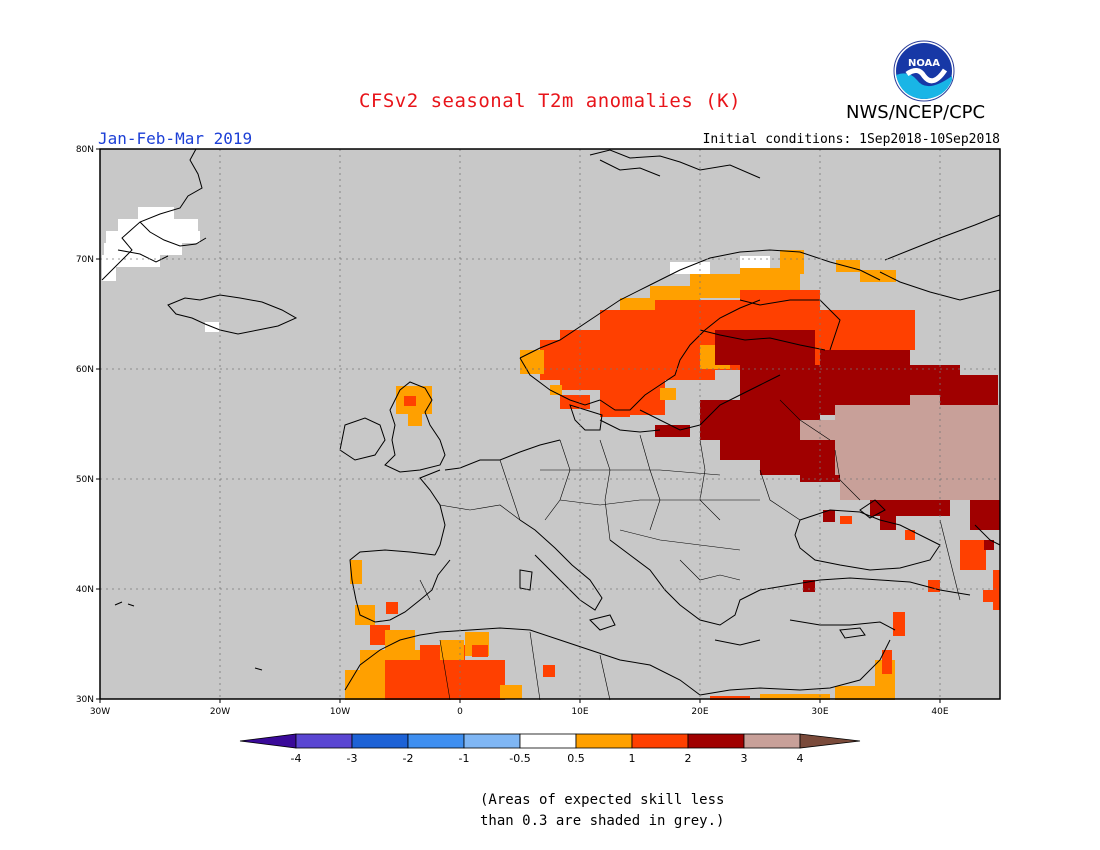 The width and height of the screenshot is (1100, 850). What do you see at coordinates (576, 758) in the screenshot?
I see `colorbar-label: 0.5` at bounding box center [576, 758].